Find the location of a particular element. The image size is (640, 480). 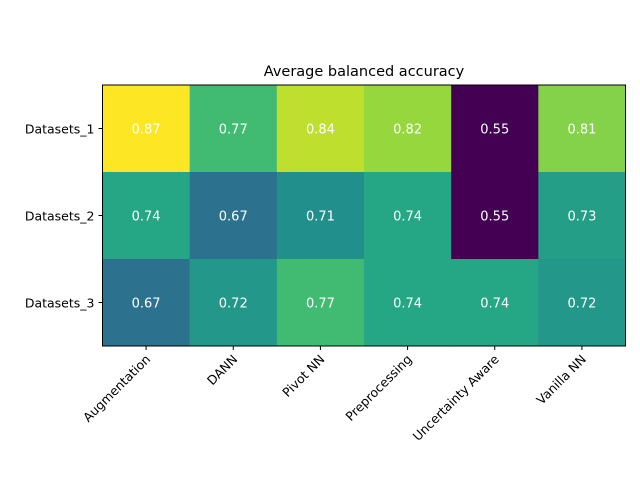

cell-value-label: 0.82 is located at coordinates (407, 130).